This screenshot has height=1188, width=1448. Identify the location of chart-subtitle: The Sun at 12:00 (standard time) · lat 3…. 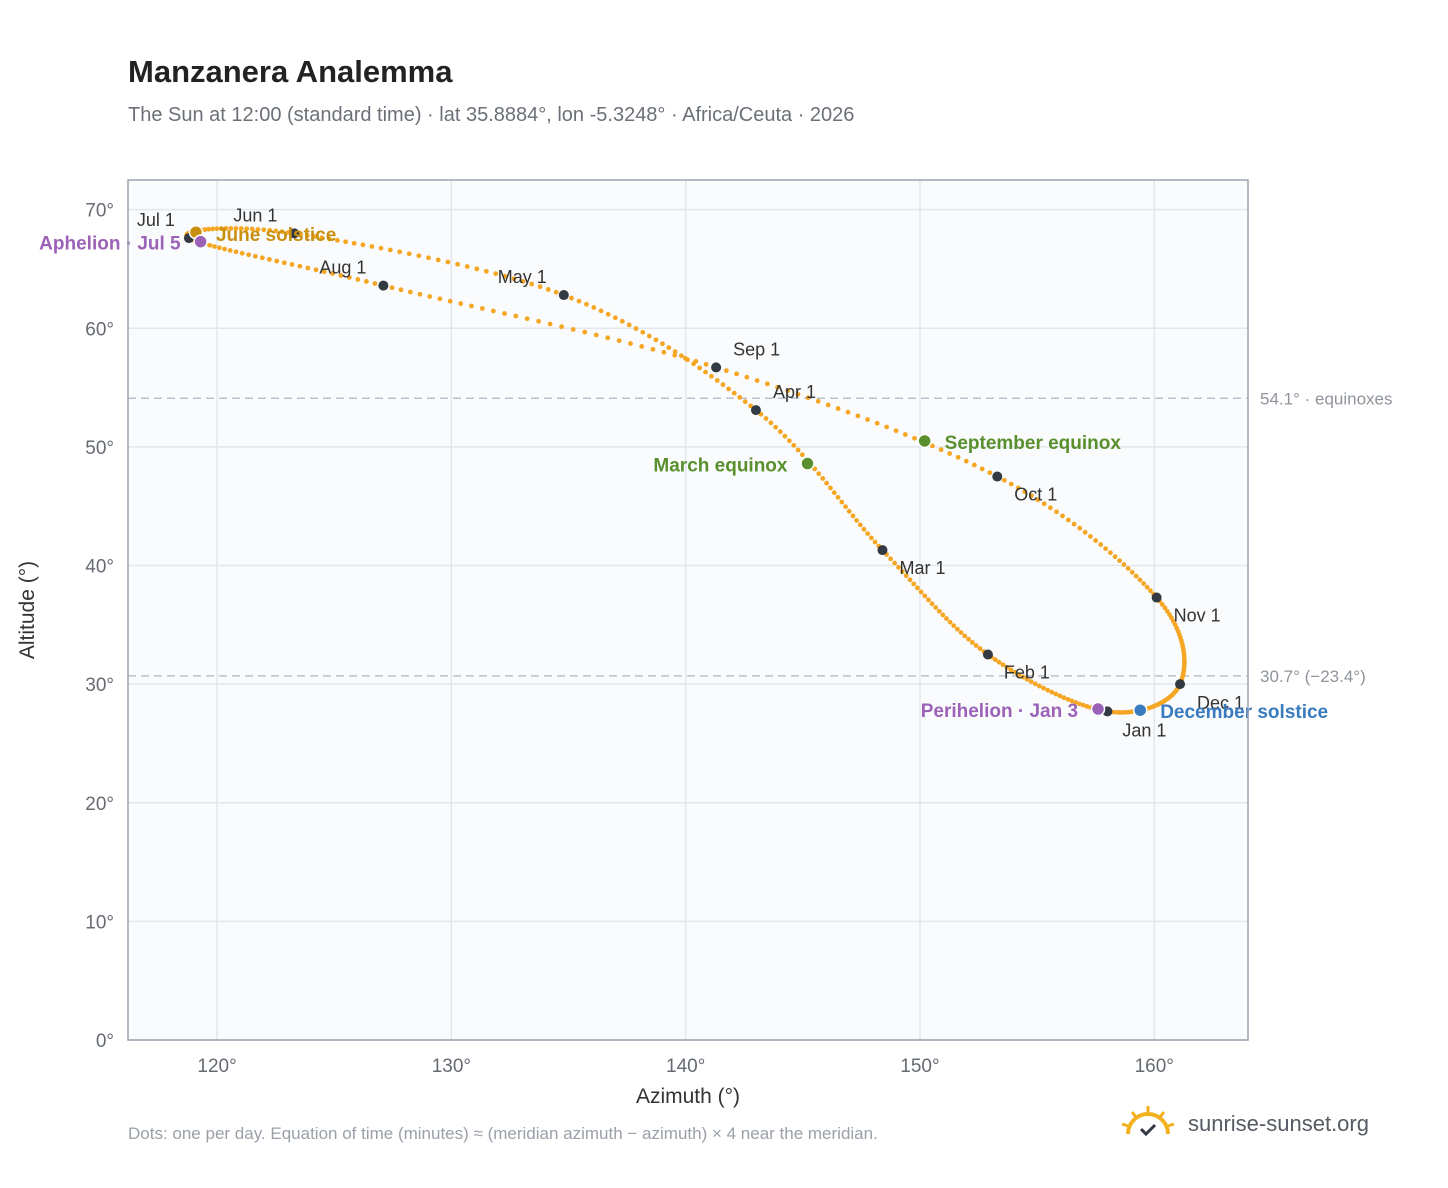
(491, 115).